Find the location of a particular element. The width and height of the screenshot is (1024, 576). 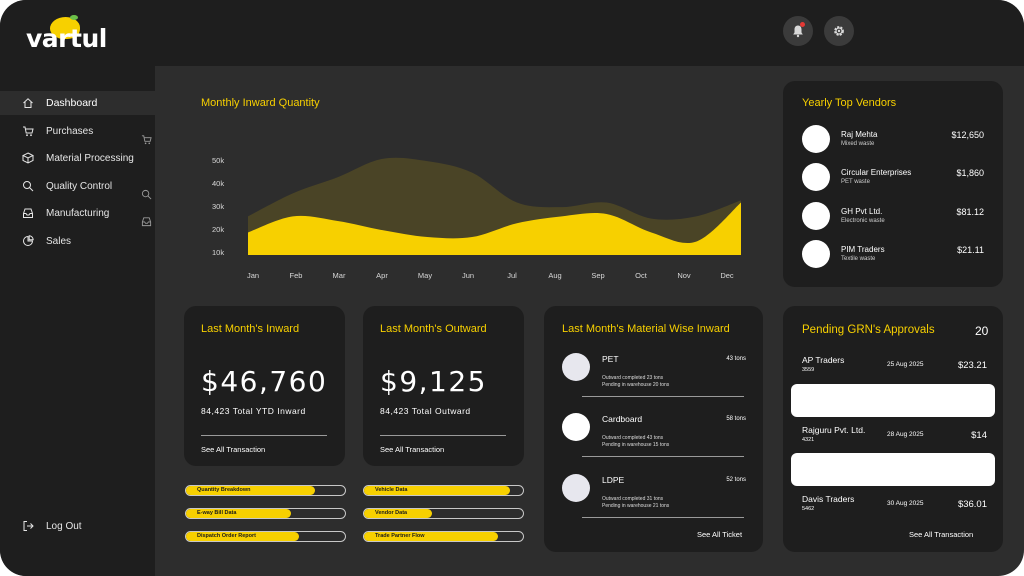

x-tick-label: May is located at coordinates (425, 275).